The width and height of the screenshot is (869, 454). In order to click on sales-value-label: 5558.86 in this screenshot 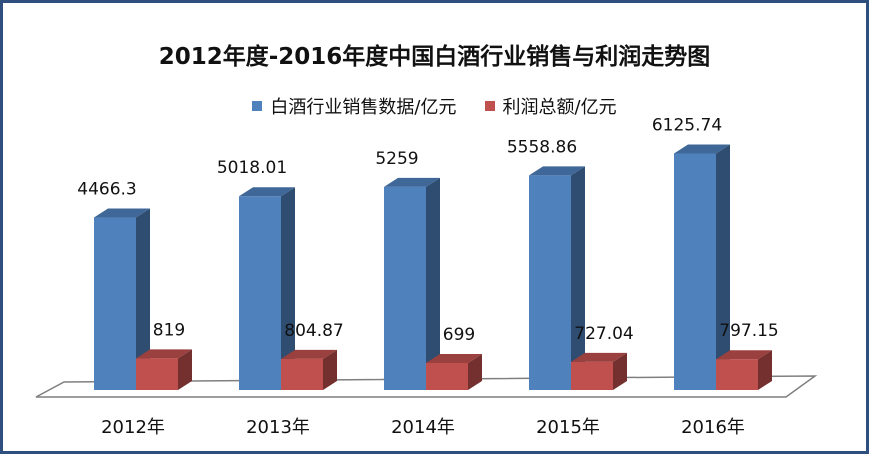, I will do `click(542, 147)`.